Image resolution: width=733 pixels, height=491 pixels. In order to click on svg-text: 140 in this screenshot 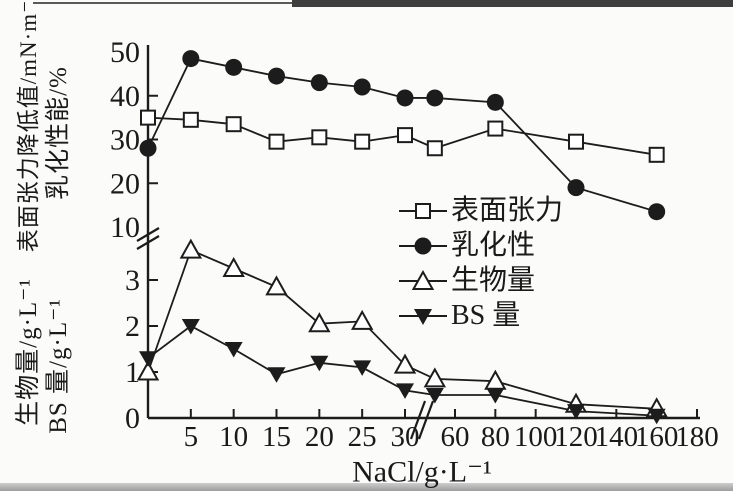, I will do `click(617, 437)`.